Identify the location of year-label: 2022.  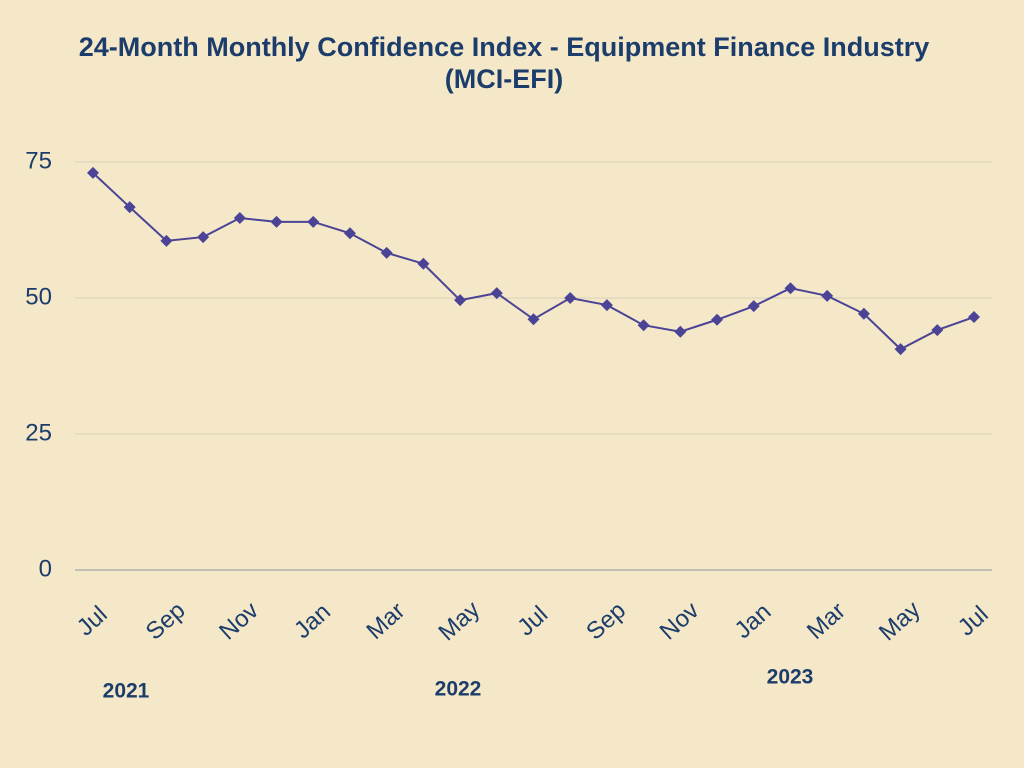
(458, 689).